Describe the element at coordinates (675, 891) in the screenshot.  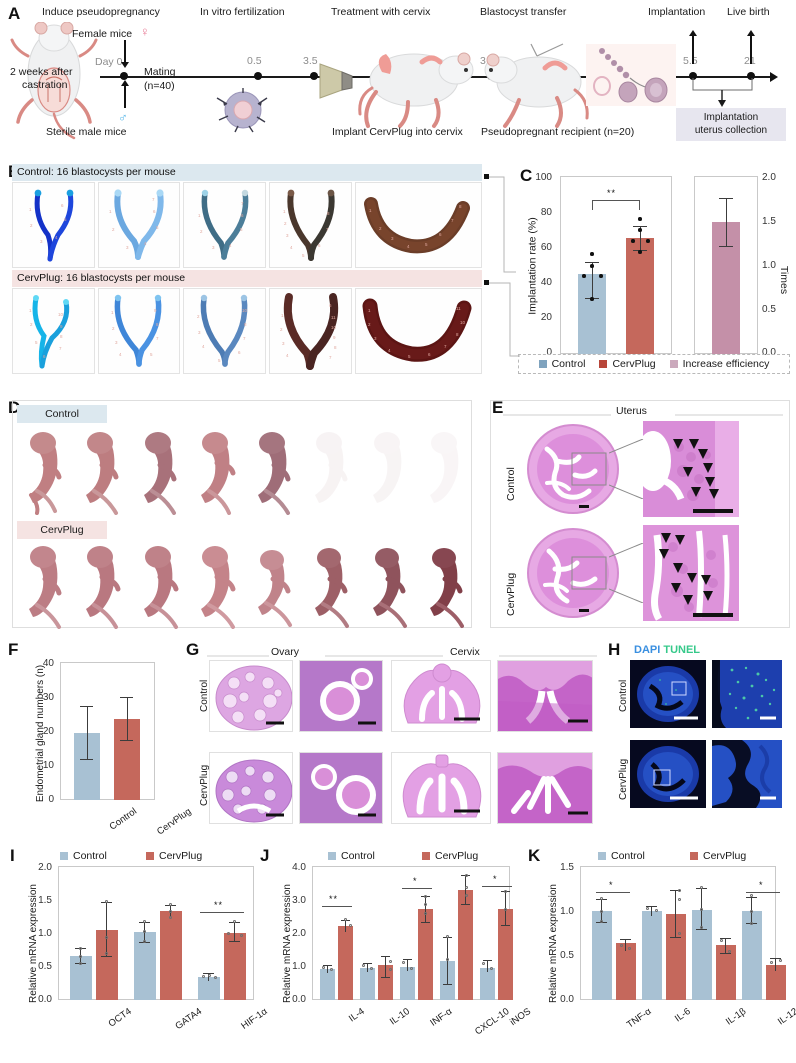
I see `panel-k-errcap-il6-cervplug-top` at that location.